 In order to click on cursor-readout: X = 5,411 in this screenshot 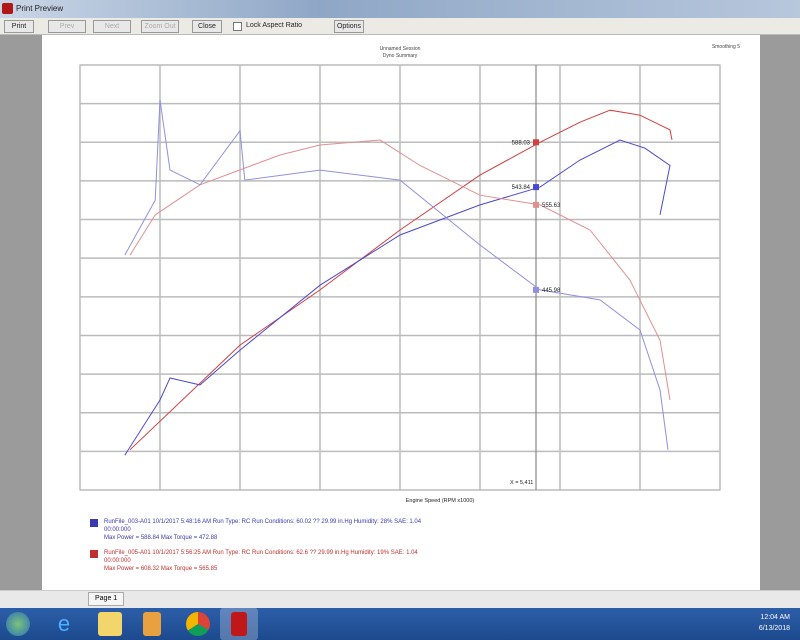, I will do `click(521, 483)`.